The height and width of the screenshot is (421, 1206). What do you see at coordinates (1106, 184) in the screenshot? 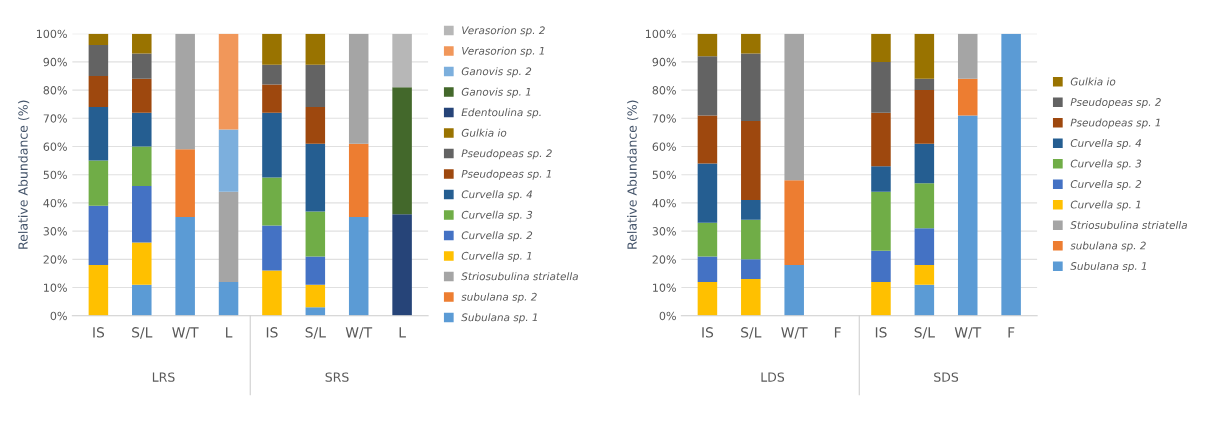
I see `legend-label: Curvella sp. 2` at bounding box center [1106, 184].